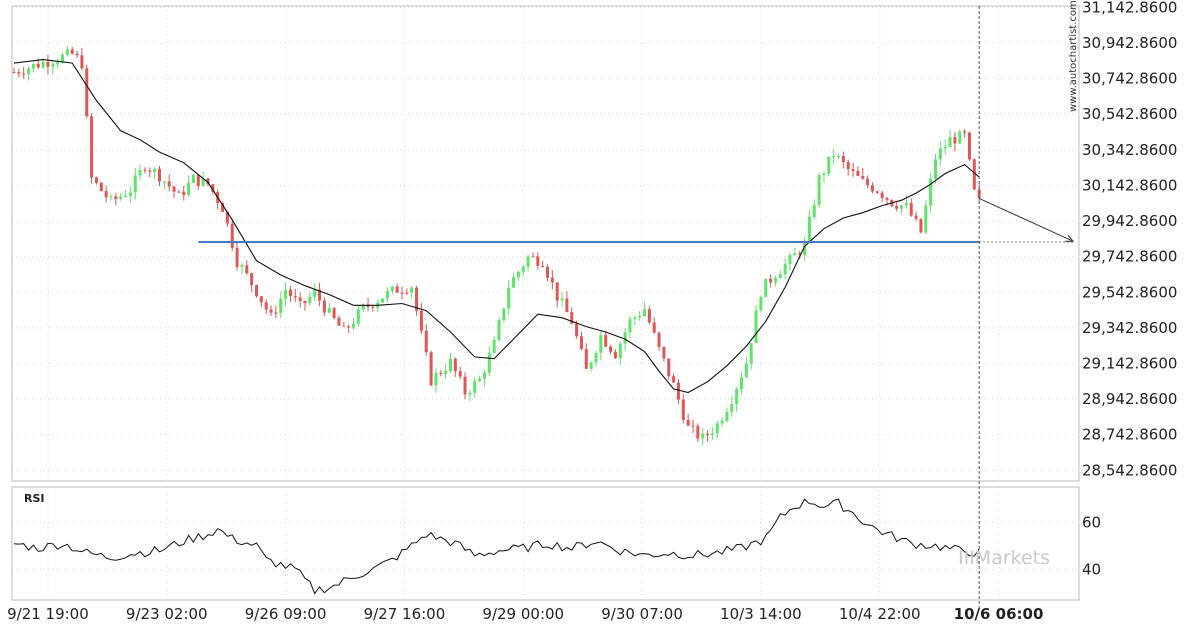 This screenshot has height=630, width=1200. What do you see at coordinates (1129, 221) in the screenshot?
I see `price-tick-label: 29,942.8600` at bounding box center [1129, 221].